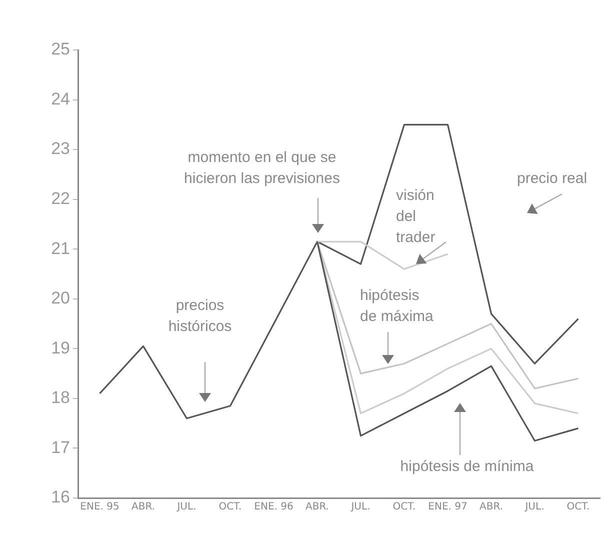 Image resolution: width=613 pixels, height=553 pixels. Describe the element at coordinates (60, 348) in the screenshot. I see `y-tick-label: 19` at that location.